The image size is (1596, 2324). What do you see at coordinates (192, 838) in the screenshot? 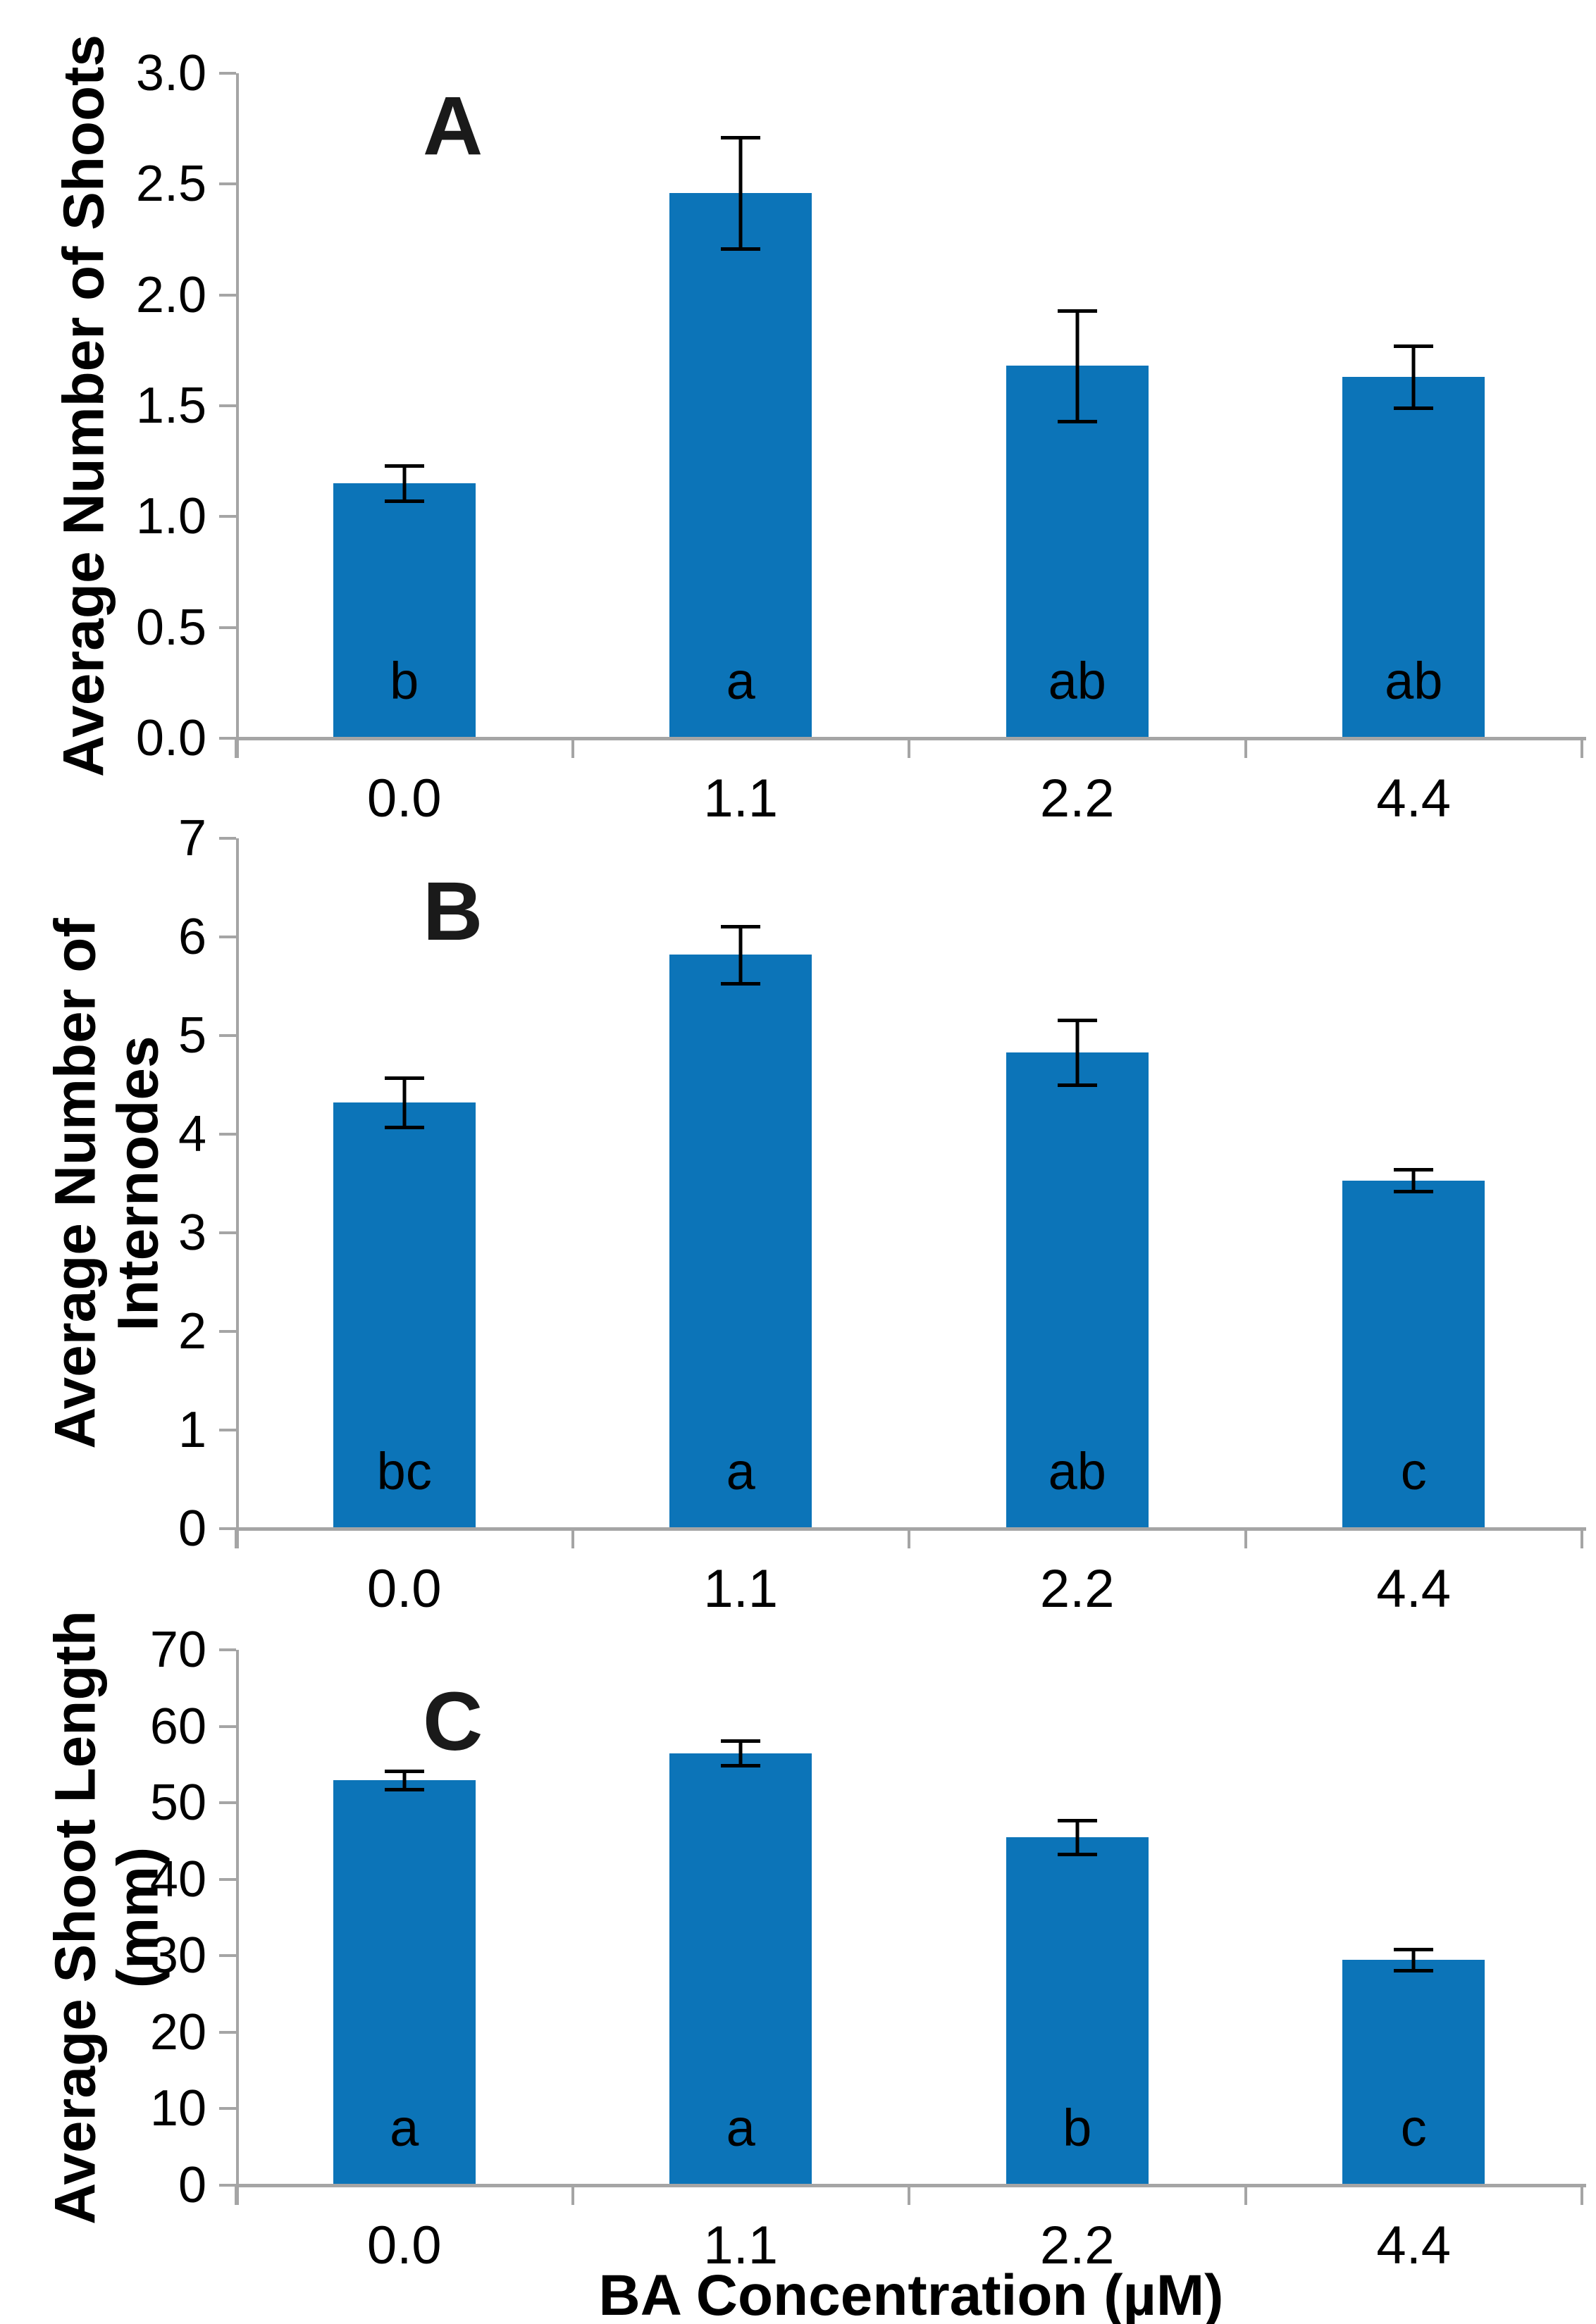
I see `y-tick-label: 7` at bounding box center [192, 838].